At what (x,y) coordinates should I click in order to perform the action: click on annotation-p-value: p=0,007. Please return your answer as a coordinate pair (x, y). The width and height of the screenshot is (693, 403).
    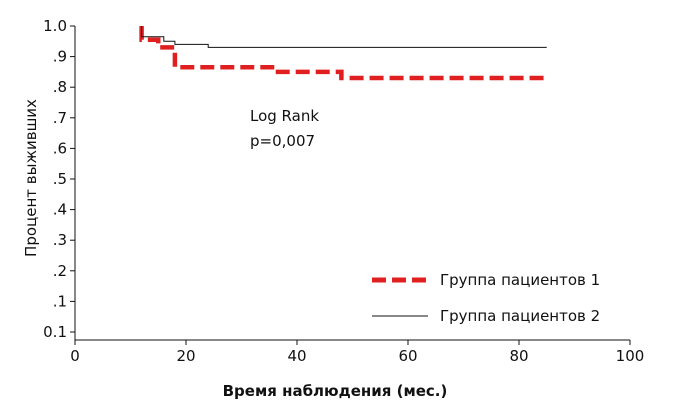
    Looking at the image, I should click on (282, 141).